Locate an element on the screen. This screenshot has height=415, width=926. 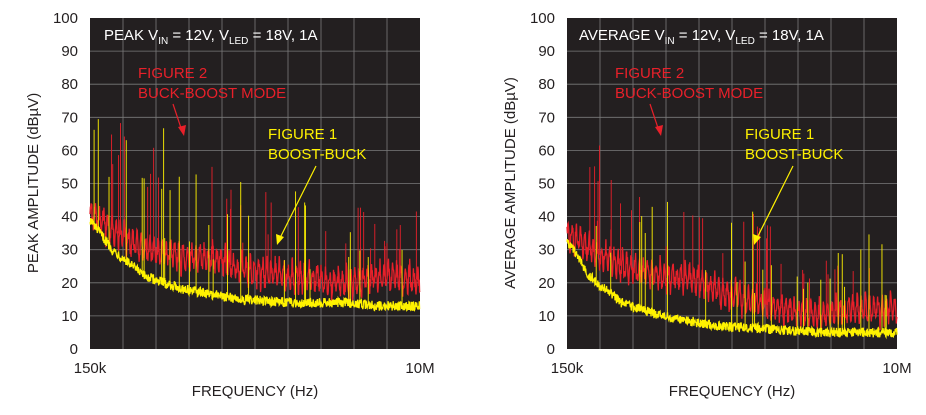
peak-fig1-label-line1: FIGURE 1 is located at coordinates (302, 134).